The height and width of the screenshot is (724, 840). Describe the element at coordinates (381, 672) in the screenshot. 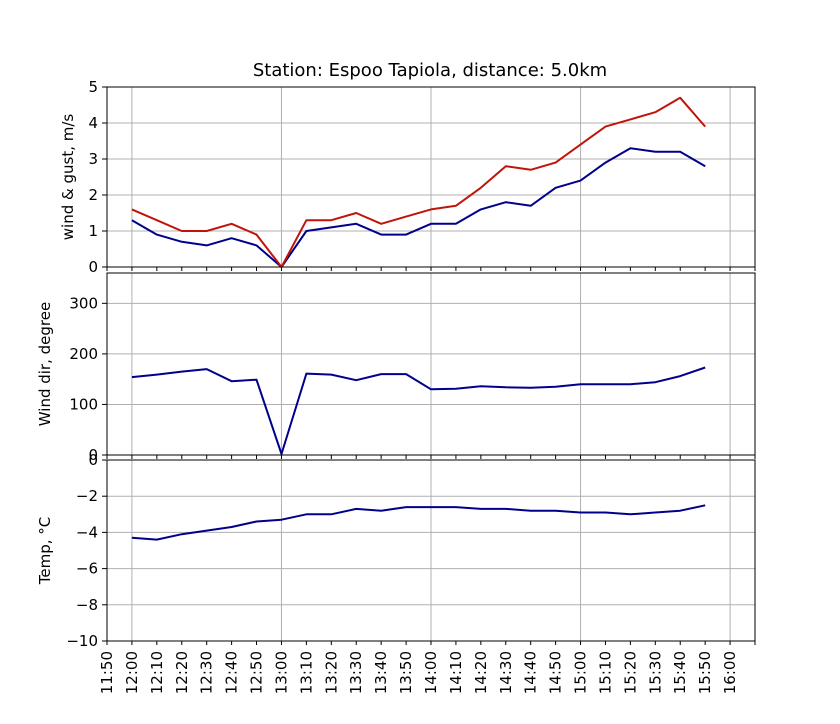

I see `x-tick-label: 13:40` at that location.